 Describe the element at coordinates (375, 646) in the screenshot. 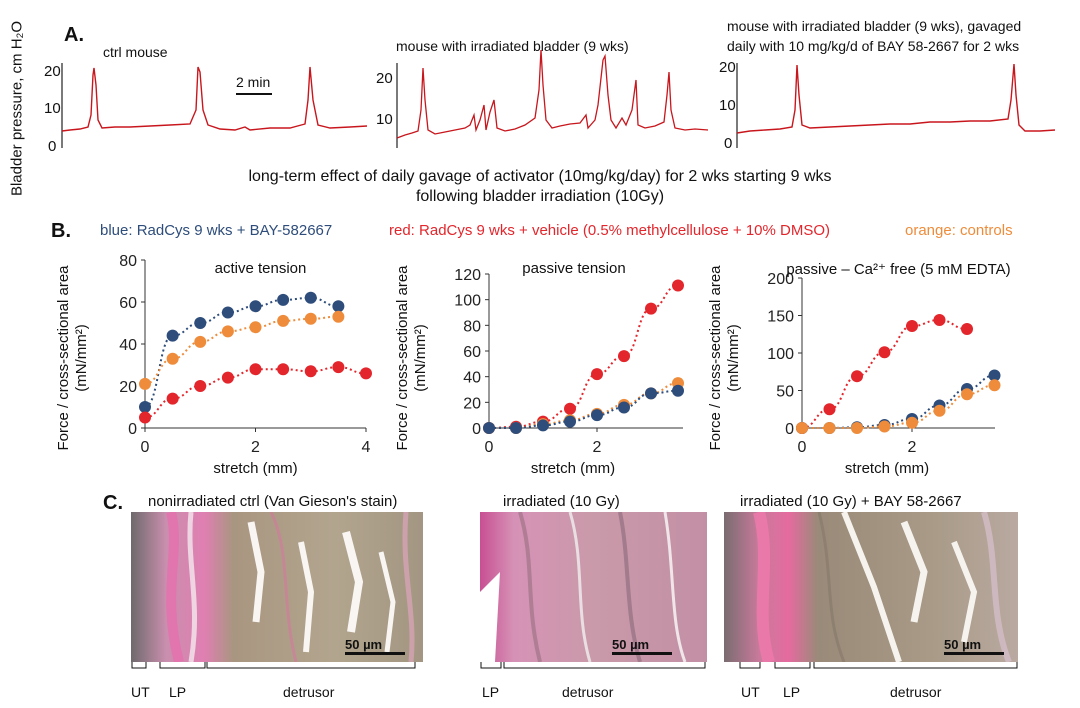

I see `histo-1-scale: 50 µm` at that location.